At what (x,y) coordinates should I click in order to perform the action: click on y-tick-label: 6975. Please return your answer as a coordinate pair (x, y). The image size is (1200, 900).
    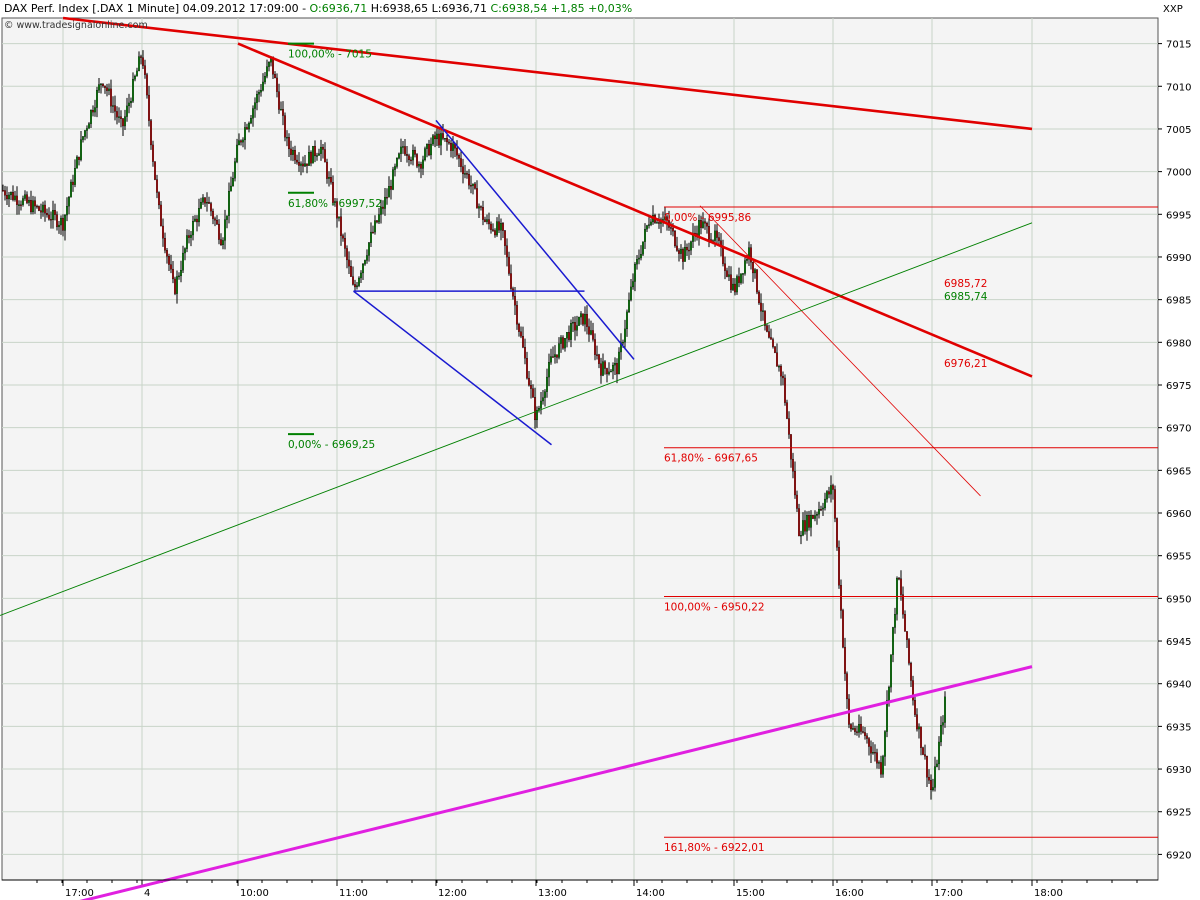
    Looking at the image, I should click on (1178, 386).